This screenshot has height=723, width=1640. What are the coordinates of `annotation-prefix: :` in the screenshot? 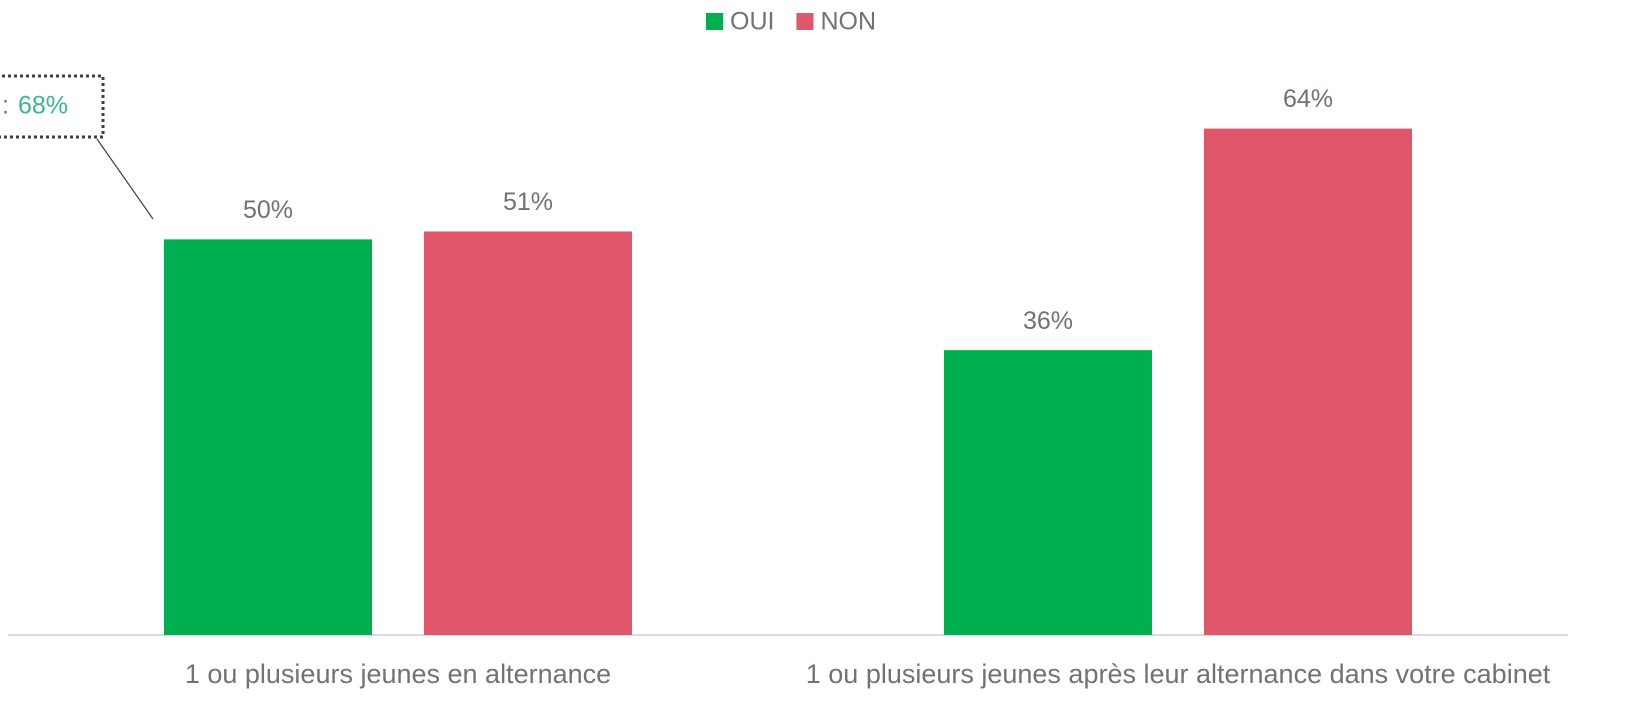 It's located at (5, 106).